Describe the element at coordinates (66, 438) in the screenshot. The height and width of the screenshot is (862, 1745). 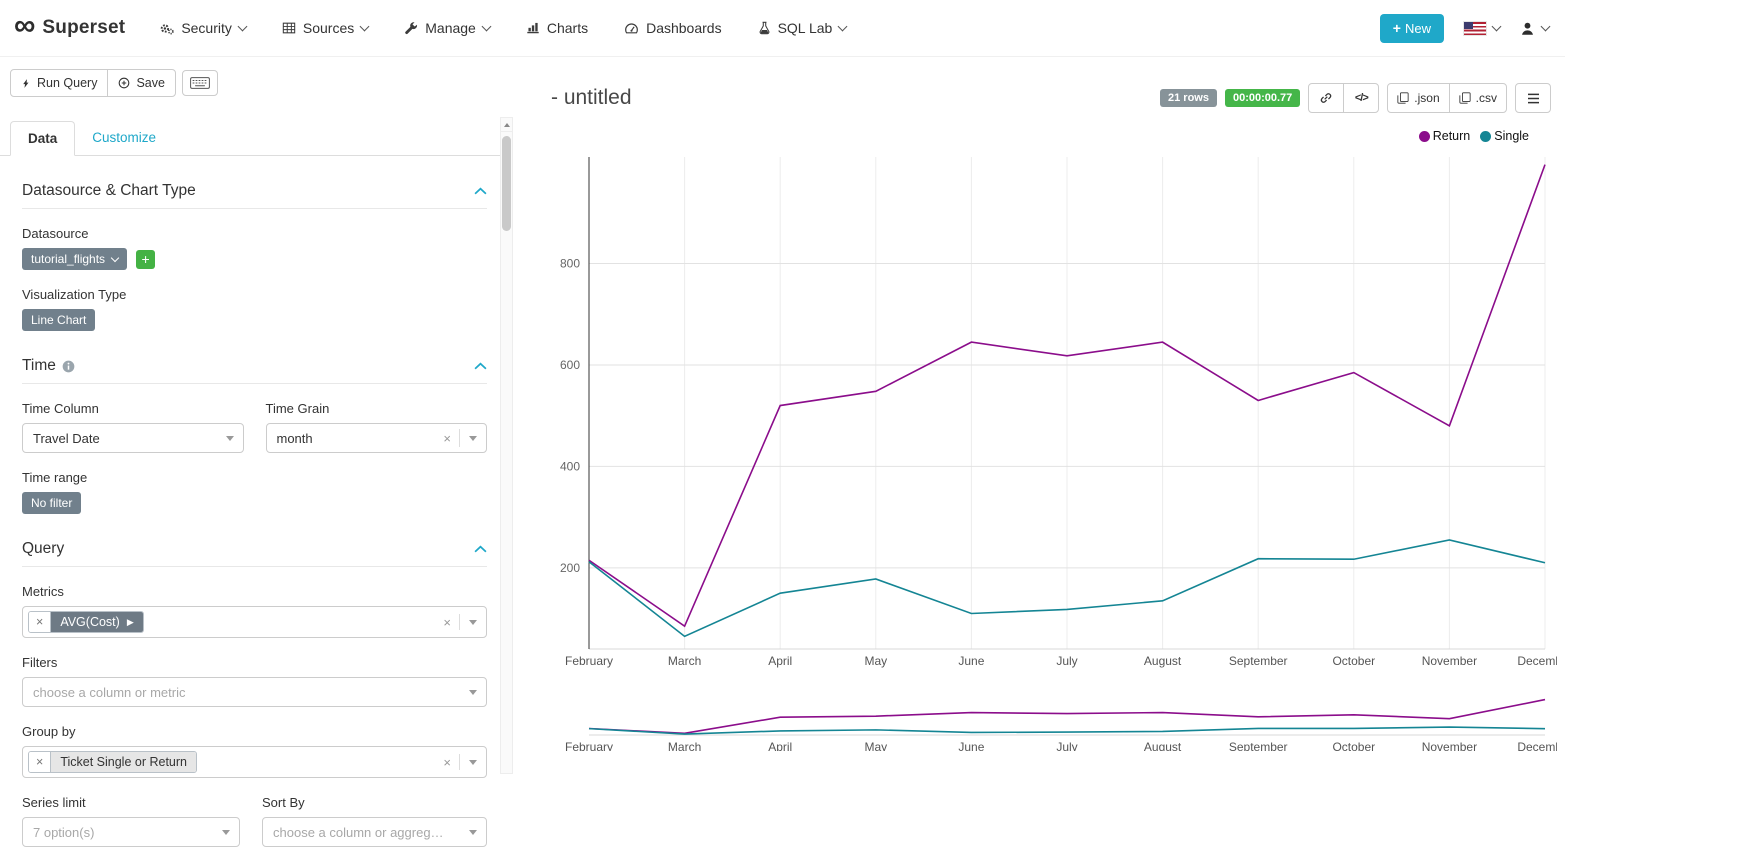
I see `time-column-value: Travel Date` at that location.